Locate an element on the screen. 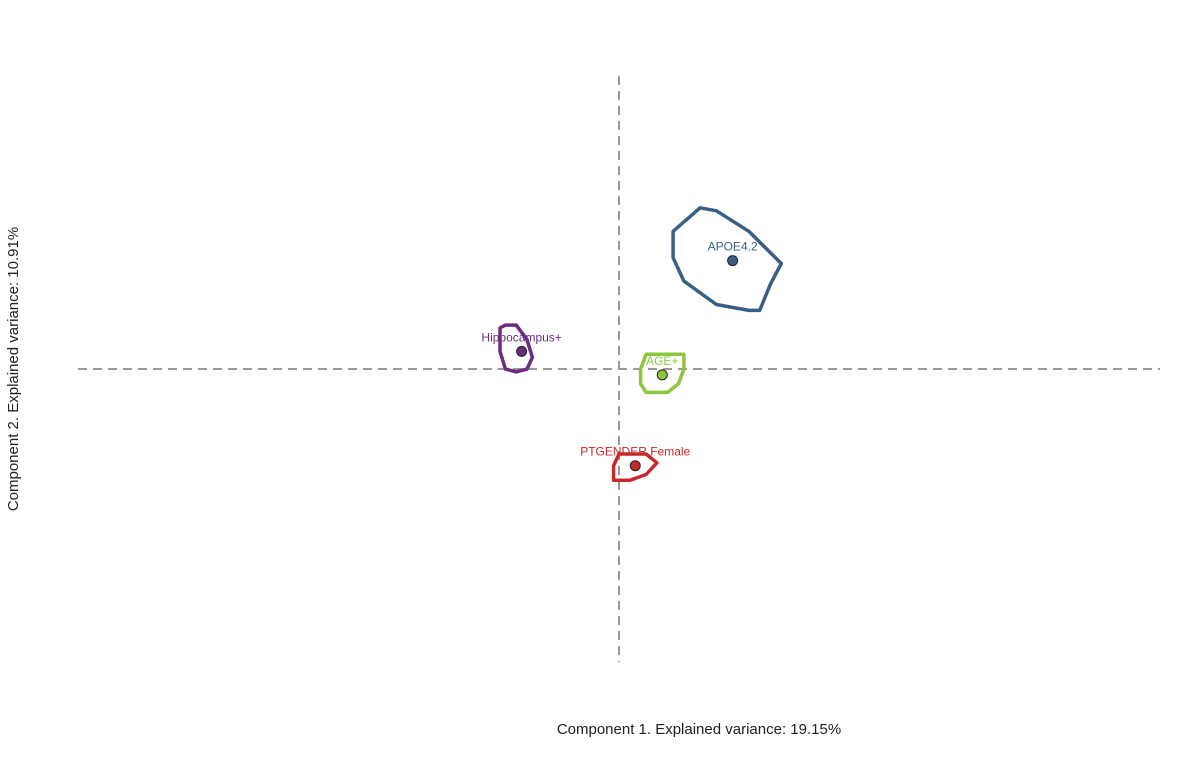 The image size is (1200, 763). region-age- is located at coordinates (662, 373).